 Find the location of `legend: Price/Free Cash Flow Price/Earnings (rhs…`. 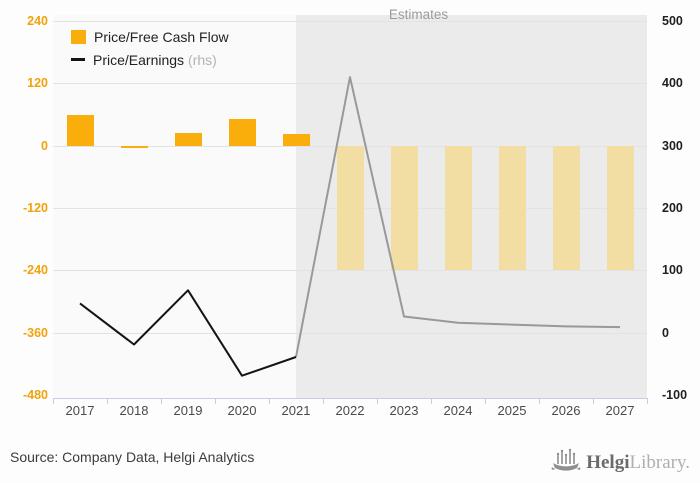

legend: Price/Free Cash Flow Price/Earnings (rhs… is located at coordinates (150, 50).